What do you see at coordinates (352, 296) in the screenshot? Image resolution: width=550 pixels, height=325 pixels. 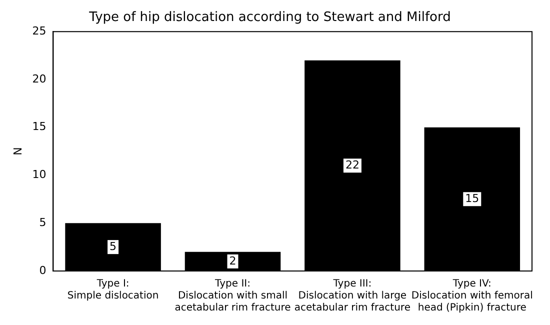 I see `x-tick-label: Type III: Dislocation with large acetabular rim fracture` at bounding box center [352, 296].